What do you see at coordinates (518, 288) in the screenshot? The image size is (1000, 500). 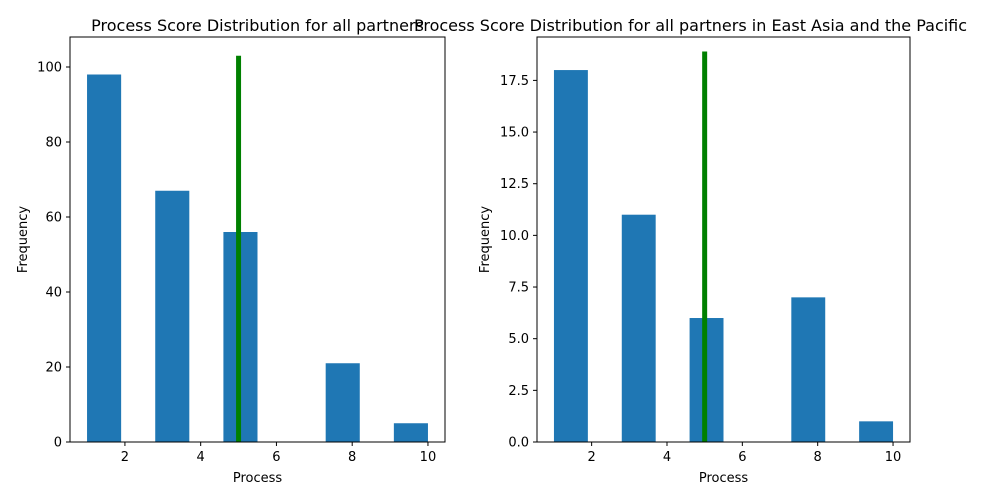 I see `y-tick-label: 7.5` at bounding box center [518, 288].